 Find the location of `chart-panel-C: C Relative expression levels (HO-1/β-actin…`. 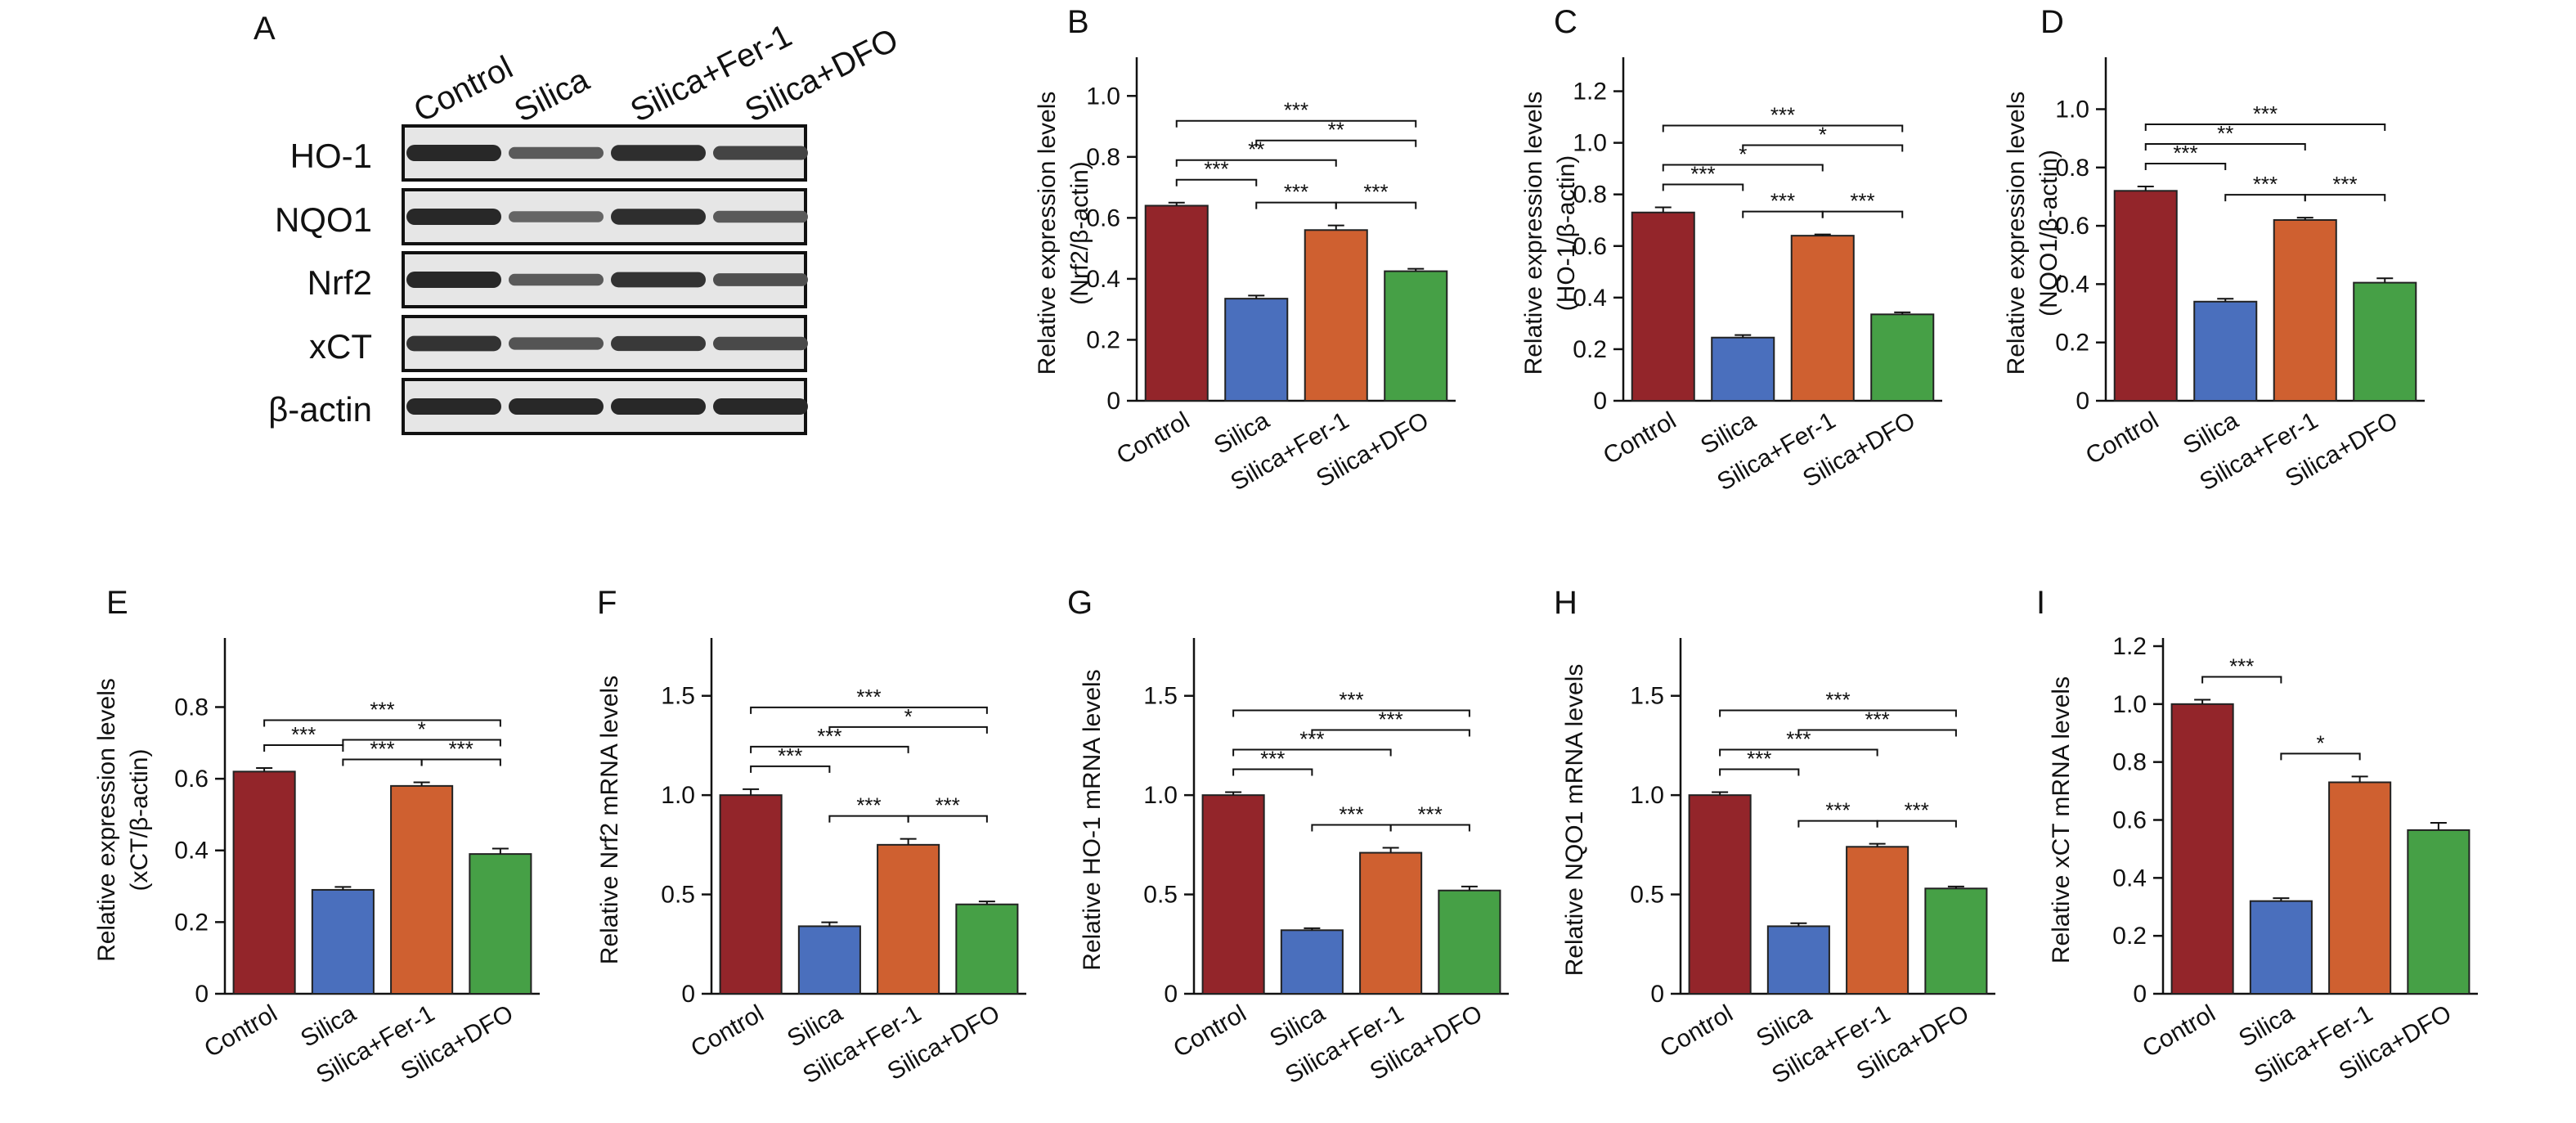

chart-panel-C: C Relative expression levels (HO-1/β-actin… is located at coordinates (1731, 250).